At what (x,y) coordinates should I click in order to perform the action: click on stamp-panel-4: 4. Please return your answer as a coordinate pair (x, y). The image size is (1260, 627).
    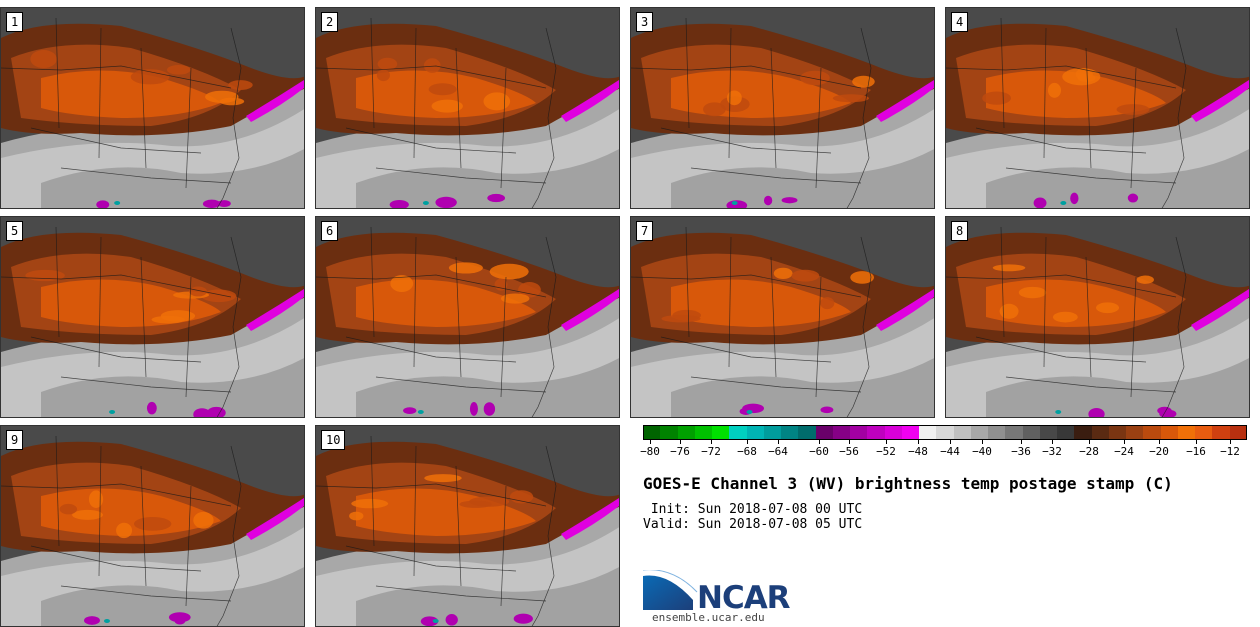
    Looking at the image, I should click on (1097, 108).